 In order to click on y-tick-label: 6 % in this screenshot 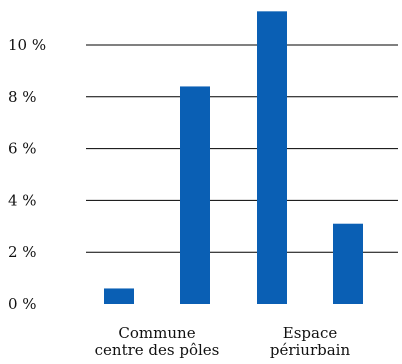, I will do `click(22, 149)`.